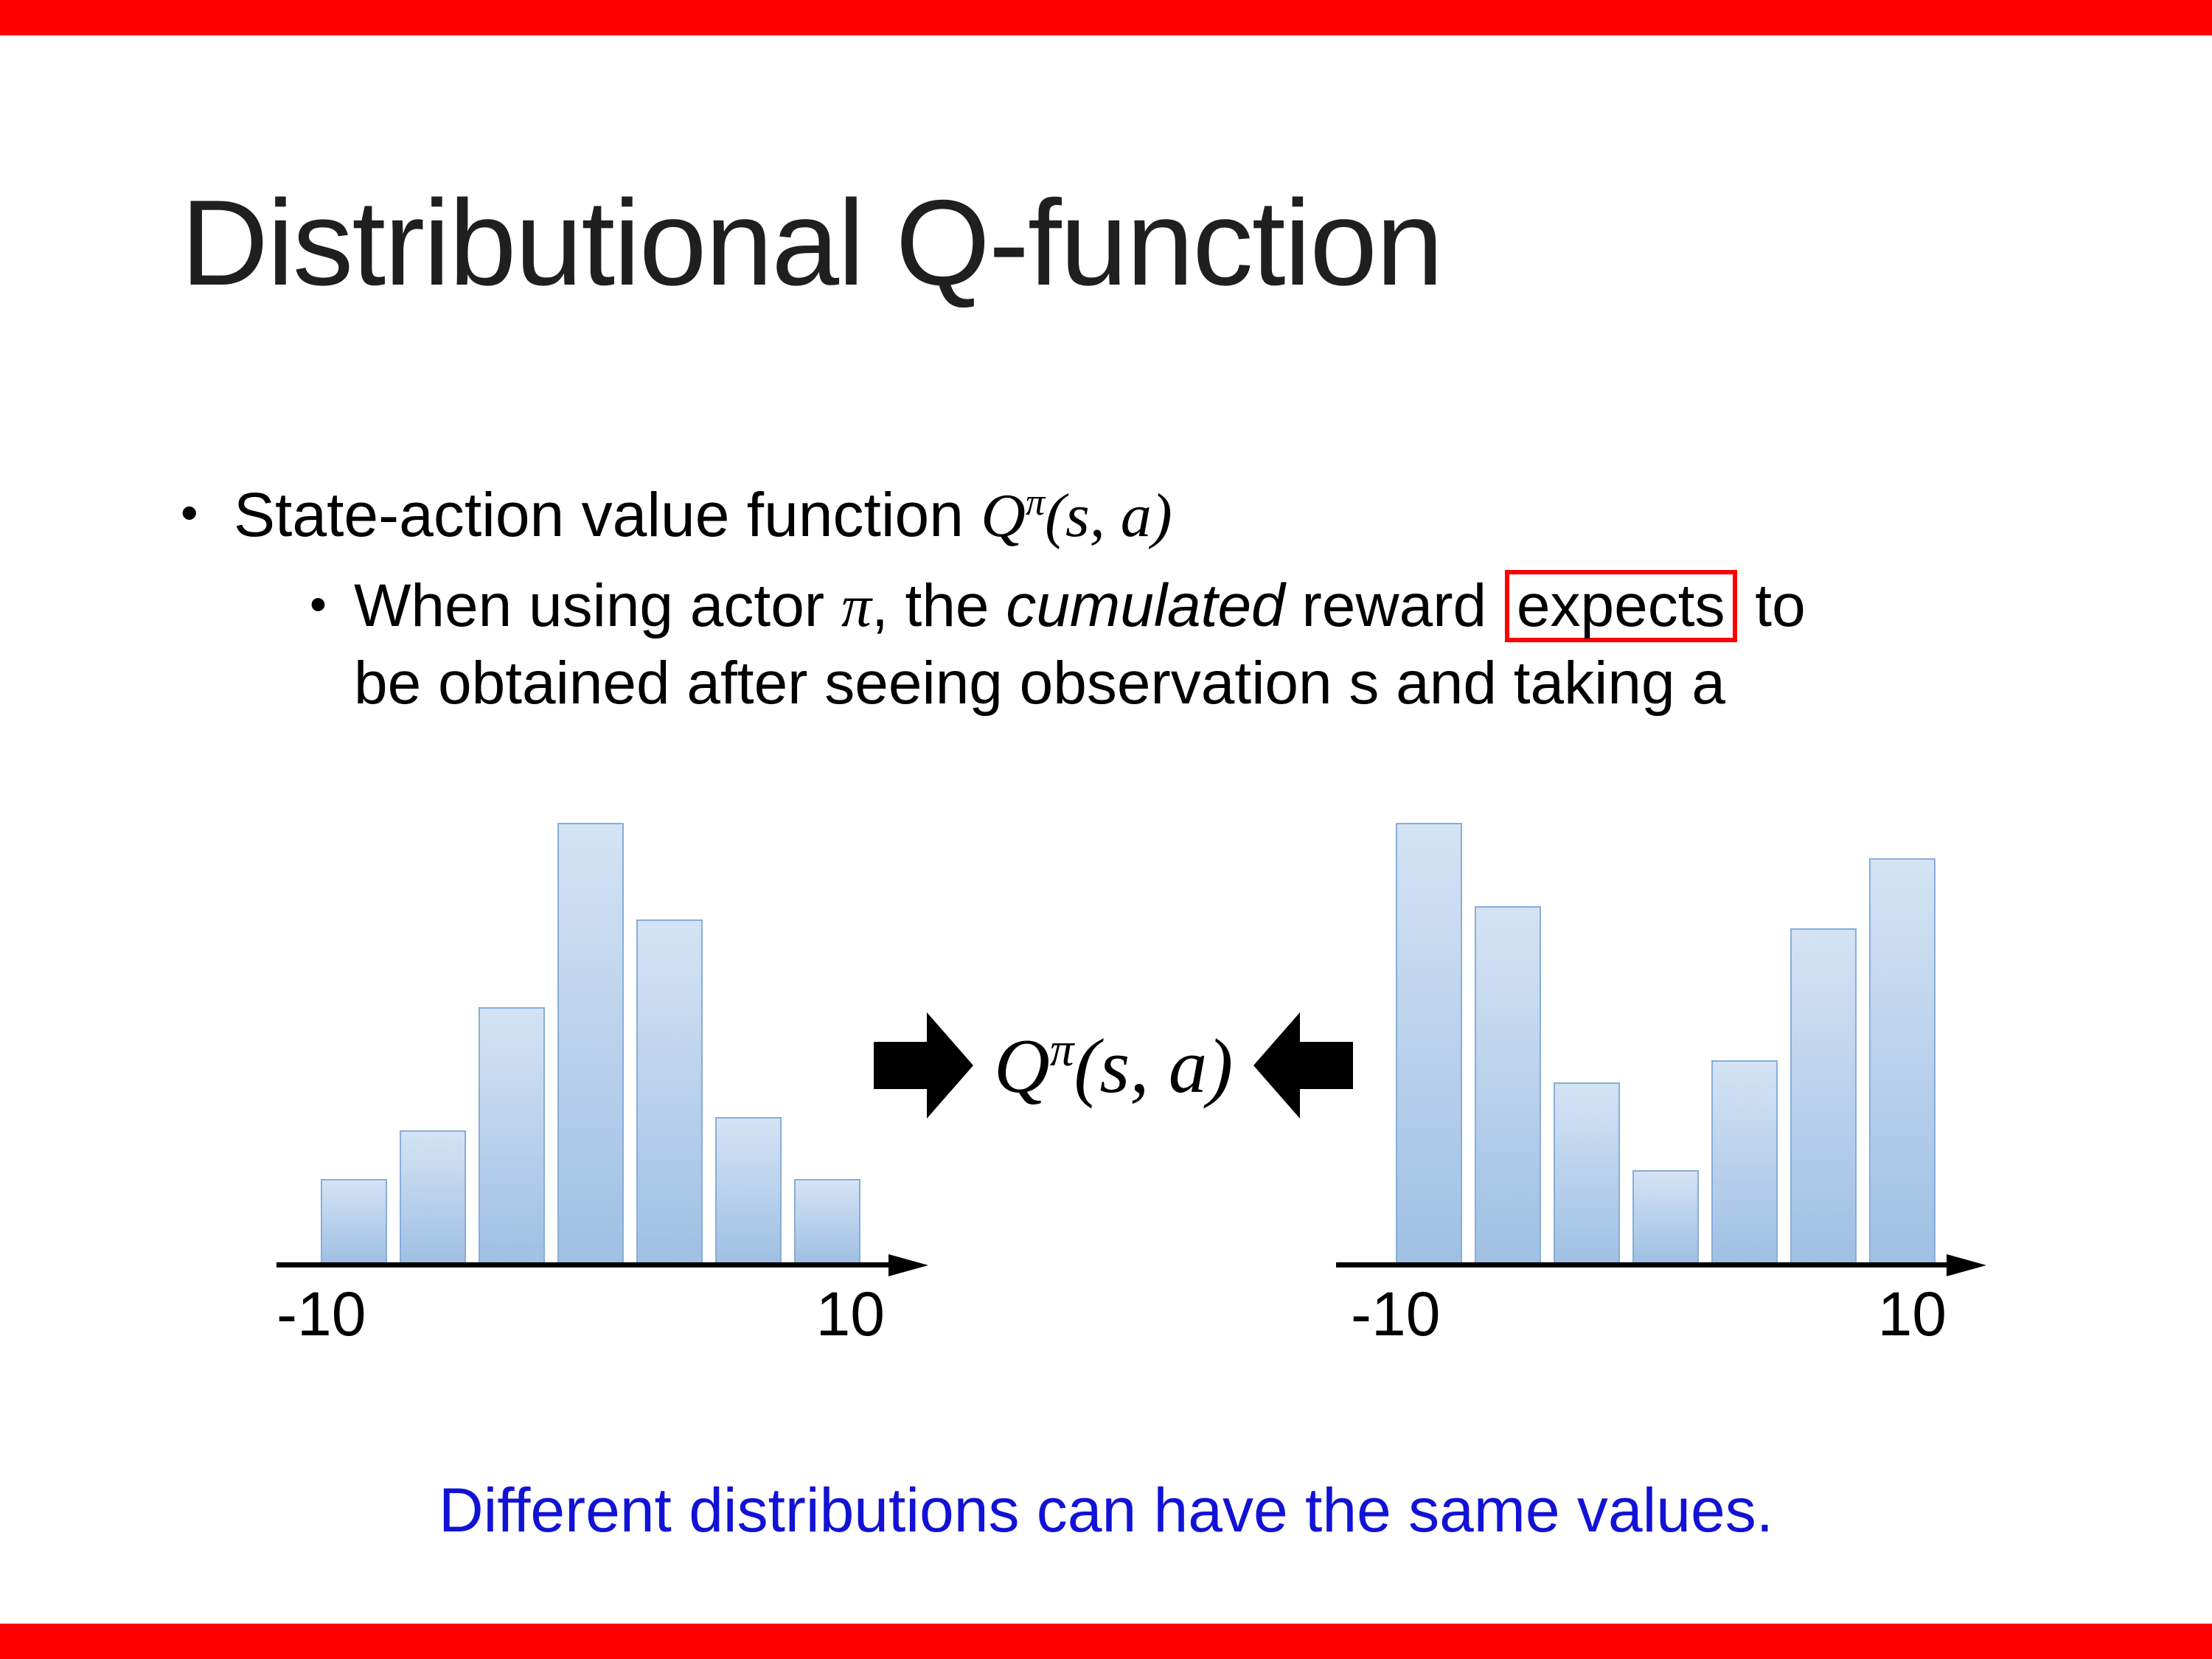 The height and width of the screenshot is (1659, 2212). I want to click on histogram-left-bars, so click(590, 1042).